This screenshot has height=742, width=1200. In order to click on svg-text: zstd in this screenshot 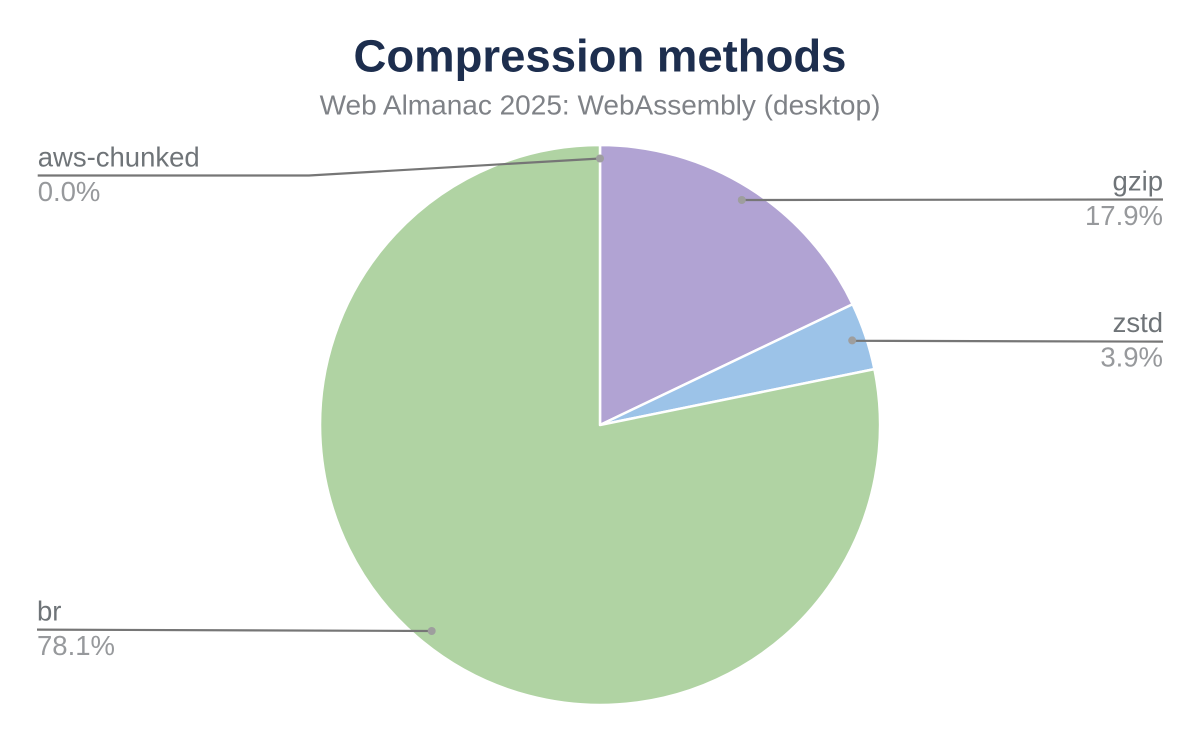, I will do `click(1138, 322)`.